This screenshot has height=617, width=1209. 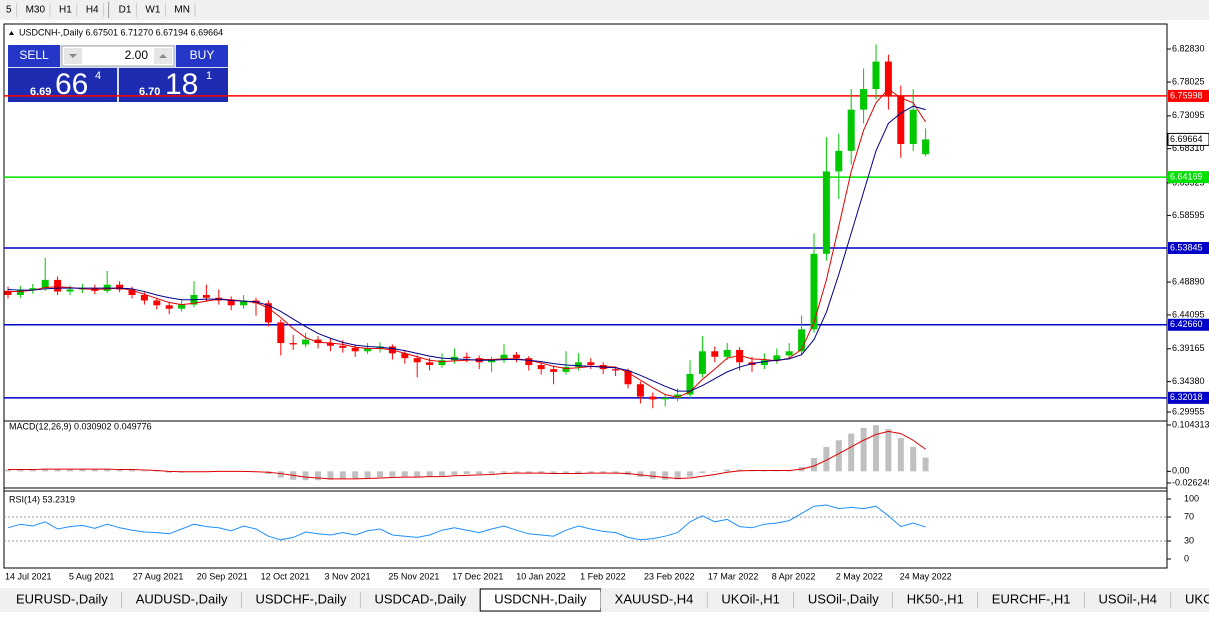 I want to click on date-label: 17 Mar 2022, so click(x=733, y=576).